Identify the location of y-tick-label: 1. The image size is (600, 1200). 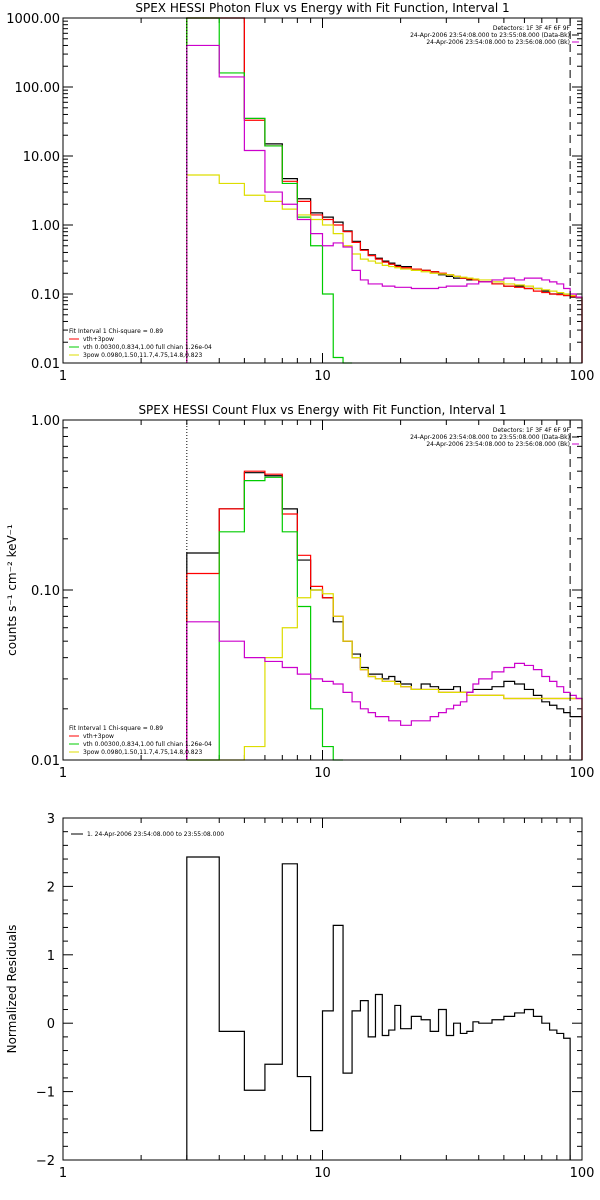
(51, 956).